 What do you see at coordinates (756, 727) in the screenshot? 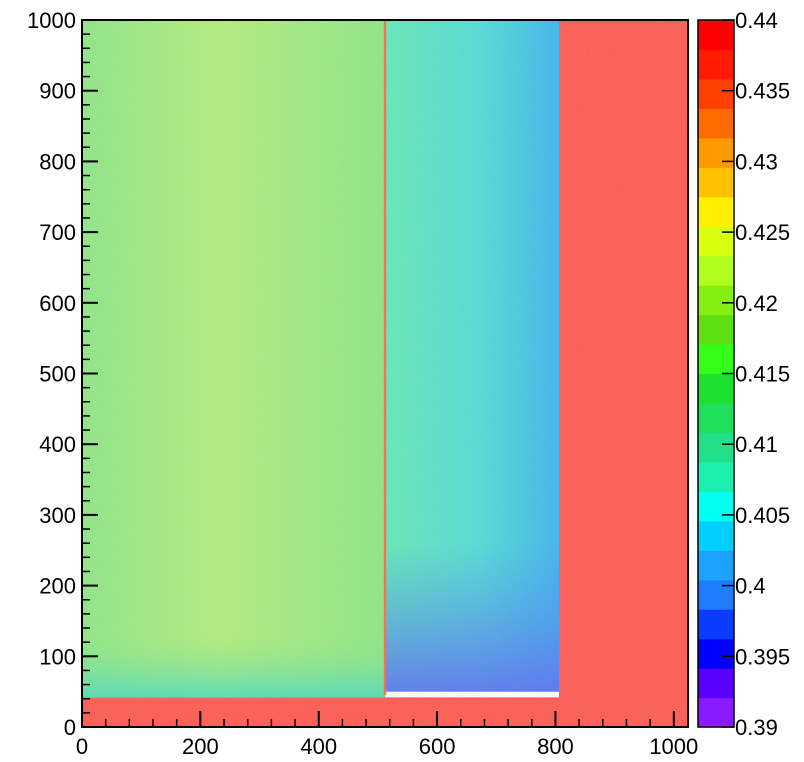
I see `colorbar-tick-label: 0.39` at bounding box center [756, 727].